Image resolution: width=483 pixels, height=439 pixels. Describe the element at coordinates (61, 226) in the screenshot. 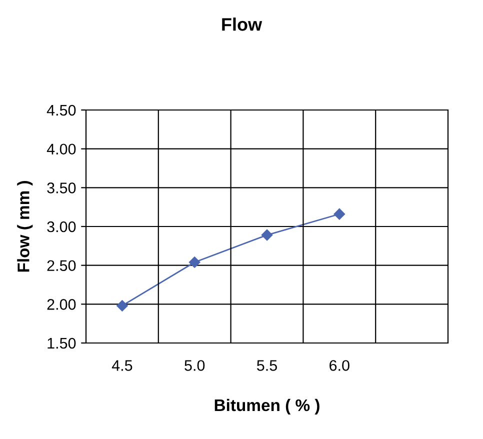

I see `y-tick-label: 3.00` at that location.